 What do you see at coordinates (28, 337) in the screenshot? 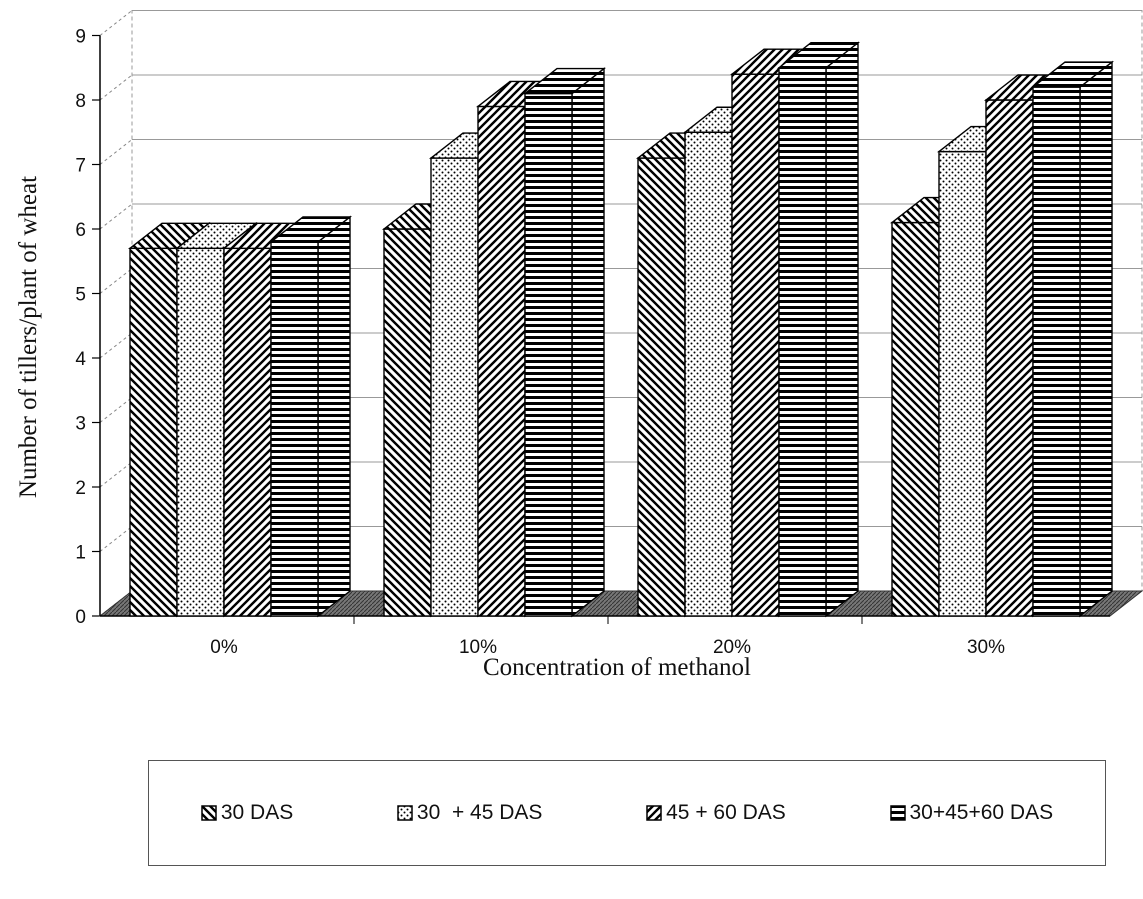
I see `y-axis-title: Number of tillers/plant of wheat` at bounding box center [28, 337].